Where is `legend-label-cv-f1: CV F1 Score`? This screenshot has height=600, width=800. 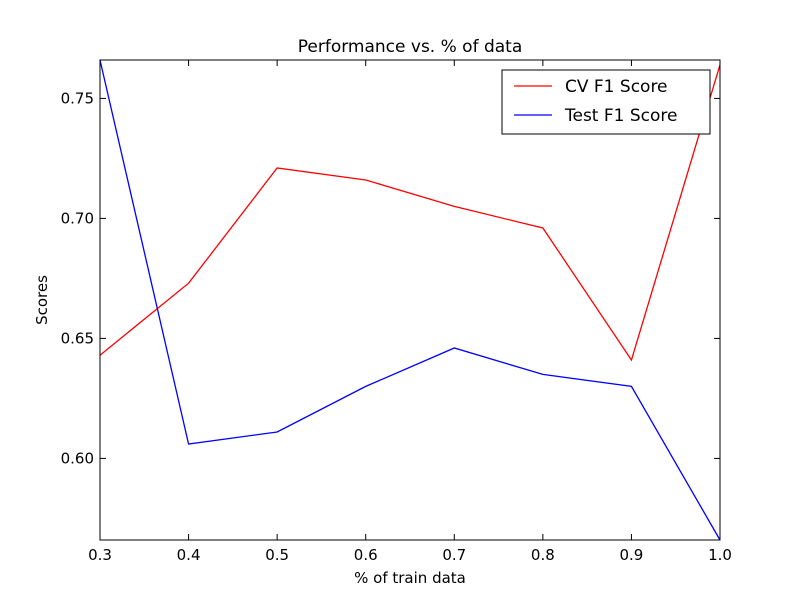 legend-label-cv-f1: CV F1 Score is located at coordinates (616, 87).